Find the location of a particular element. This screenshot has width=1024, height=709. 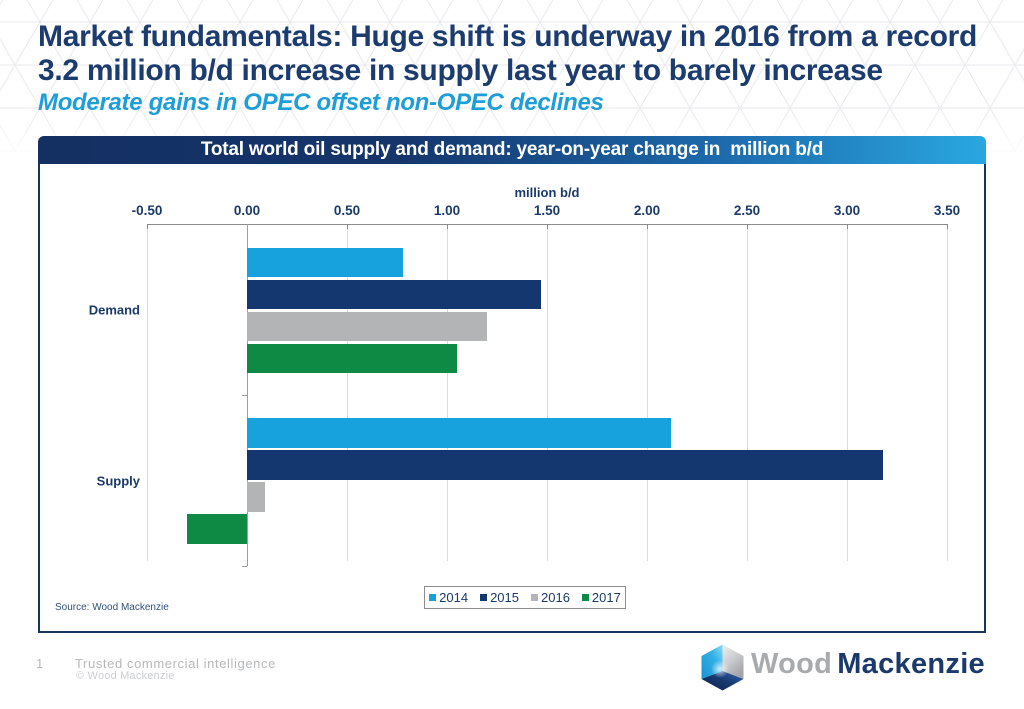

bar-demand-2015 is located at coordinates (394, 294).